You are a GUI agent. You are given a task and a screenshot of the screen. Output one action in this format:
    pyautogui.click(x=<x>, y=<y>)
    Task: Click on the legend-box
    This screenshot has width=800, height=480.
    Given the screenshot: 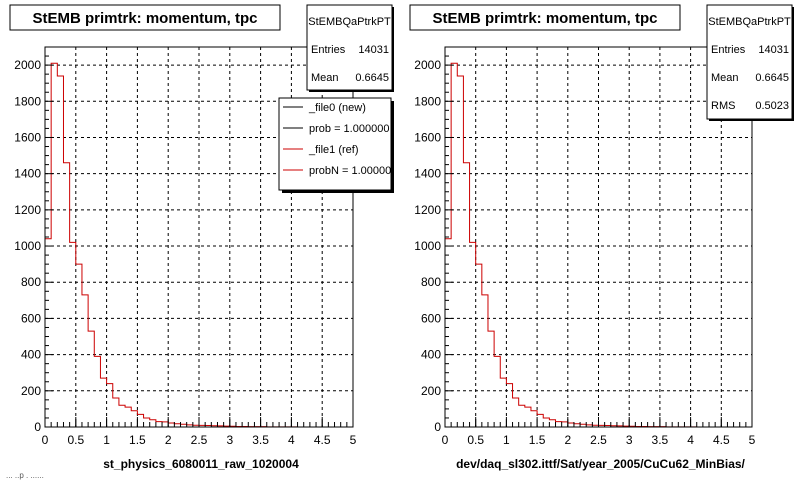 What is the action you would take?
    pyautogui.click(x=335, y=144)
    